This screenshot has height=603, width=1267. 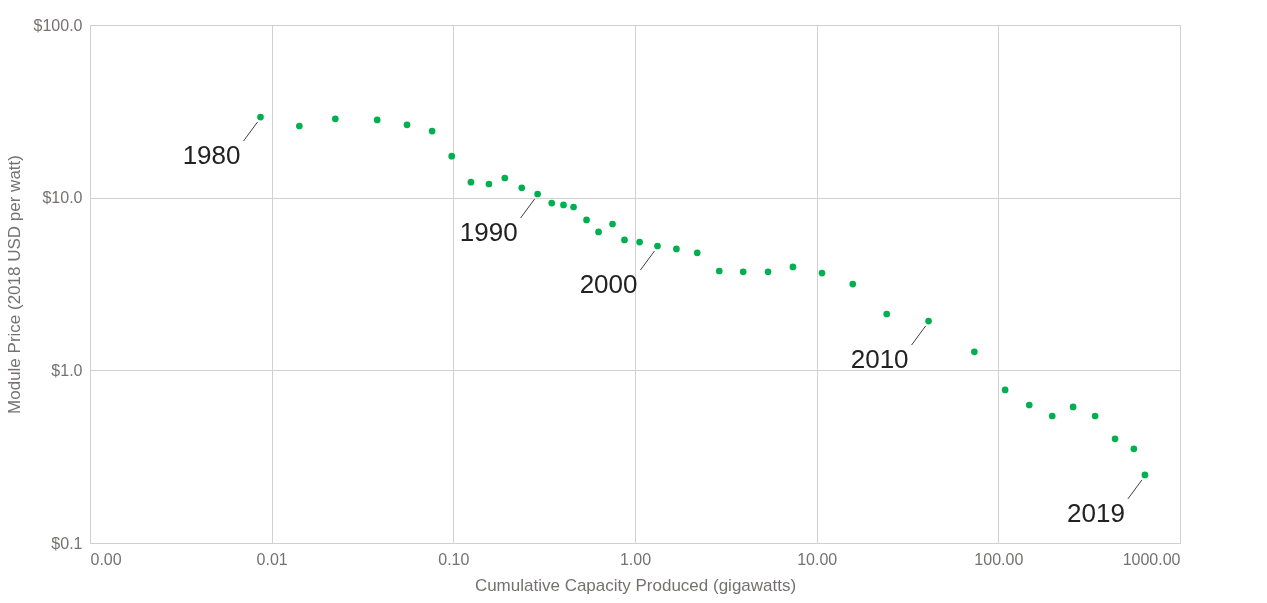 I want to click on x-tick-label: 0.10, so click(x=454, y=559).